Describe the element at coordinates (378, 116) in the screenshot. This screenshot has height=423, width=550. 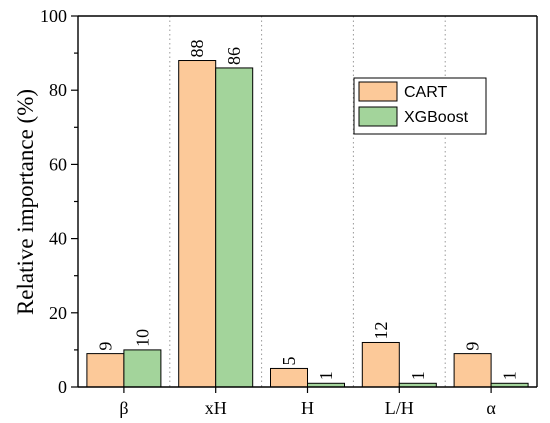
I see `legend-swatch-xgboost` at that location.